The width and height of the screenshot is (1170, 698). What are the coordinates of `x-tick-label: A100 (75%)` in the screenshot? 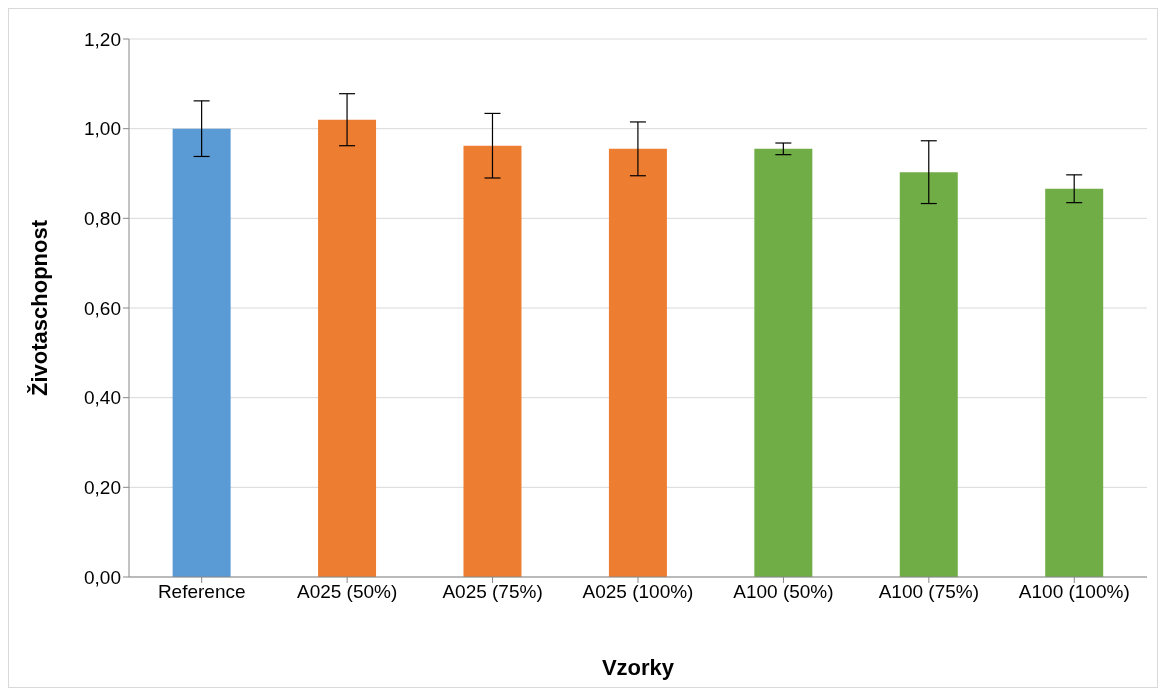 It's located at (929, 592).